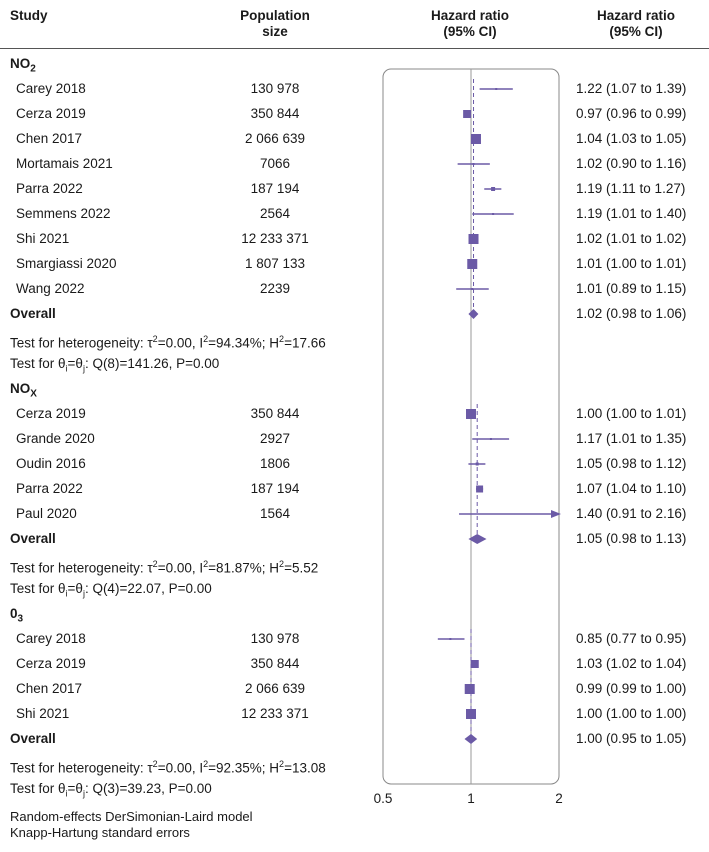 The height and width of the screenshot is (852, 709). What do you see at coordinates (631, 663) in the screenshot?
I see `hazard-ratio-ci: 1.03 (1.02 to 1.04)` at bounding box center [631, 663].